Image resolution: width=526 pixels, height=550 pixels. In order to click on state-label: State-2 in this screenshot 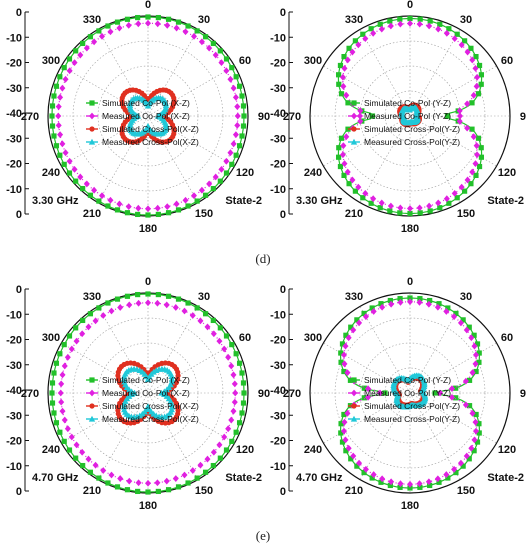, I will do `click(505, 478)`.